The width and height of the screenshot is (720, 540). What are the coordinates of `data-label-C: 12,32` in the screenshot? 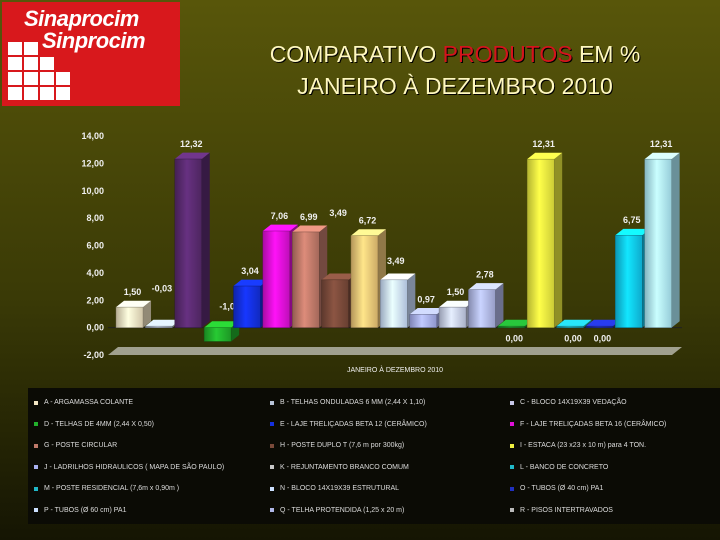 It's located at (191, 144).